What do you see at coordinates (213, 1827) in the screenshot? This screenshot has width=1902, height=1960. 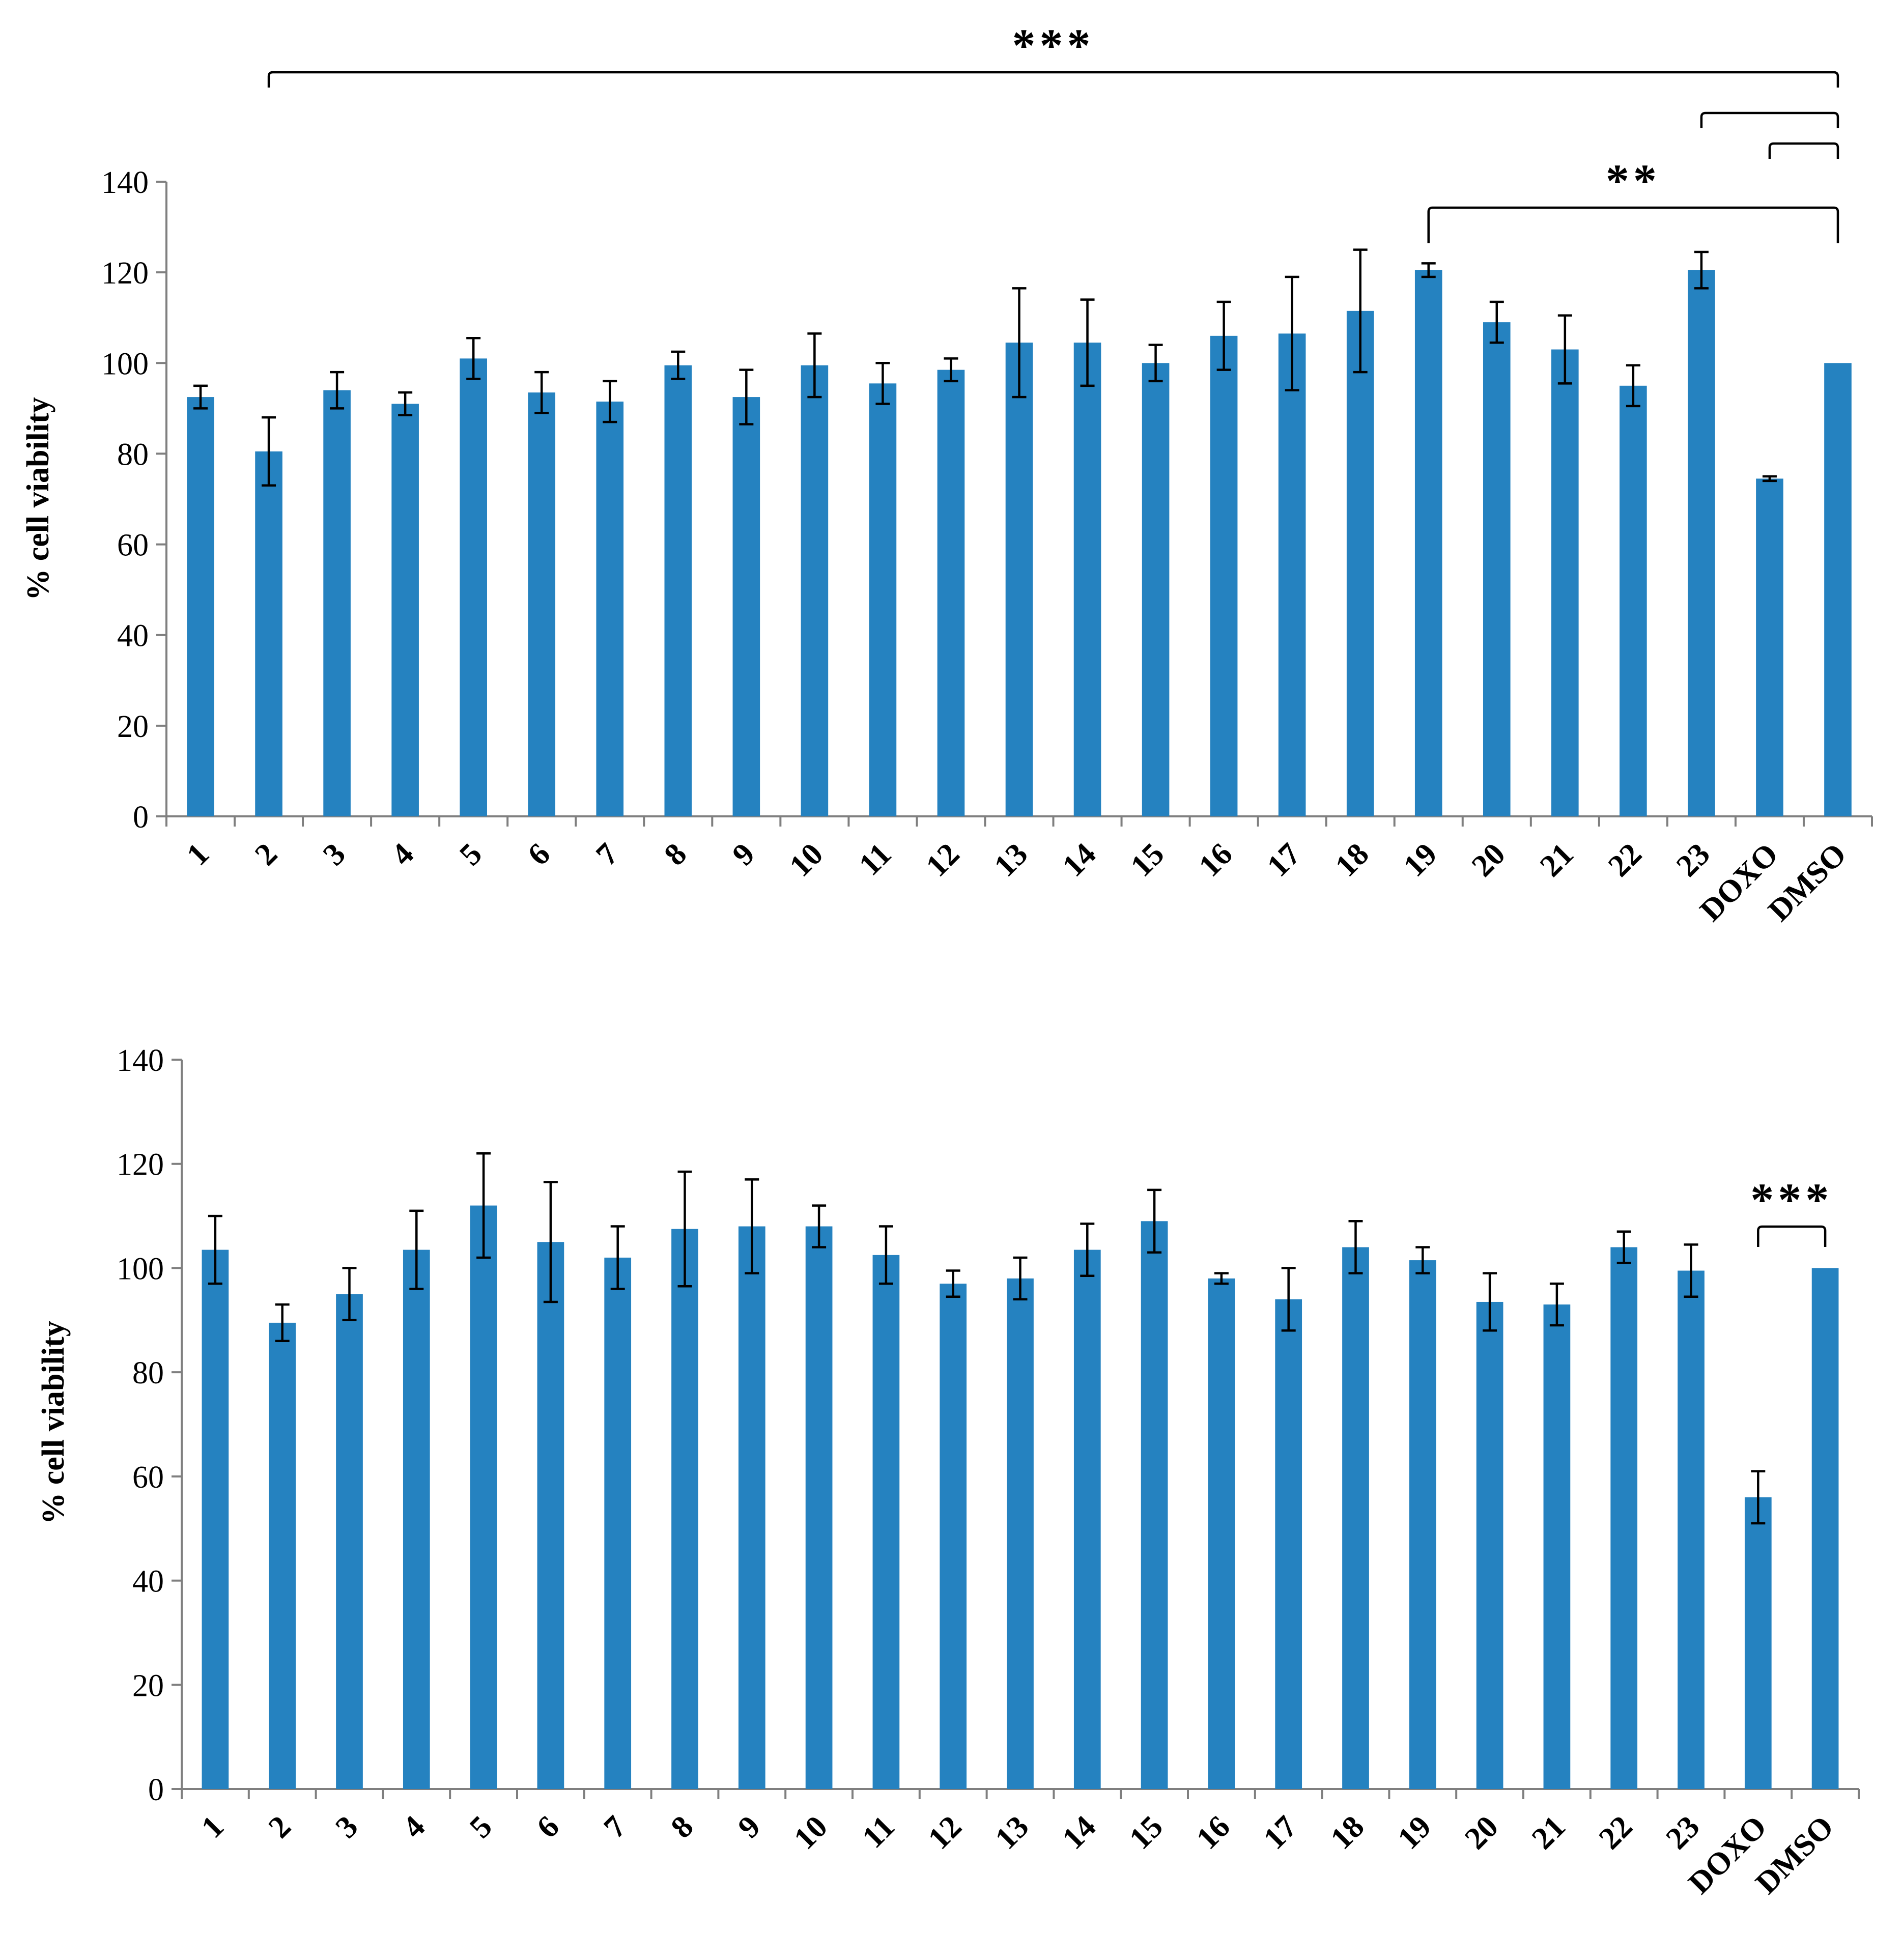 I see `category-label: 1` at bounding box center [213, 1827].